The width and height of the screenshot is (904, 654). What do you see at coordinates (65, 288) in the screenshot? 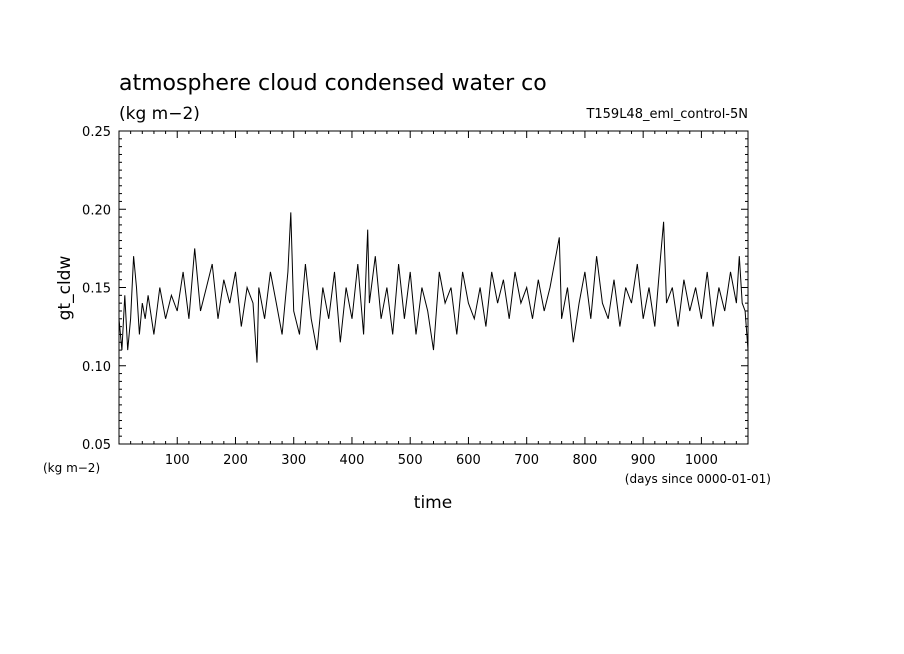
I see `y-axis-label: gt_cldw` at bounding box center [65, 288].